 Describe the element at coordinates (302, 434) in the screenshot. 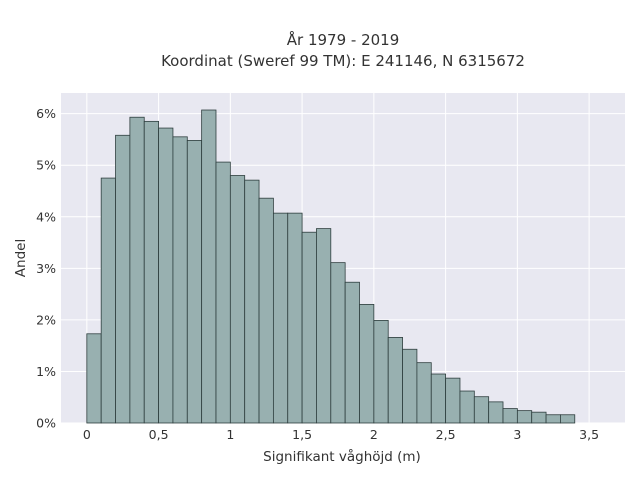

I see `x-tick-label: 1,5` at that location.